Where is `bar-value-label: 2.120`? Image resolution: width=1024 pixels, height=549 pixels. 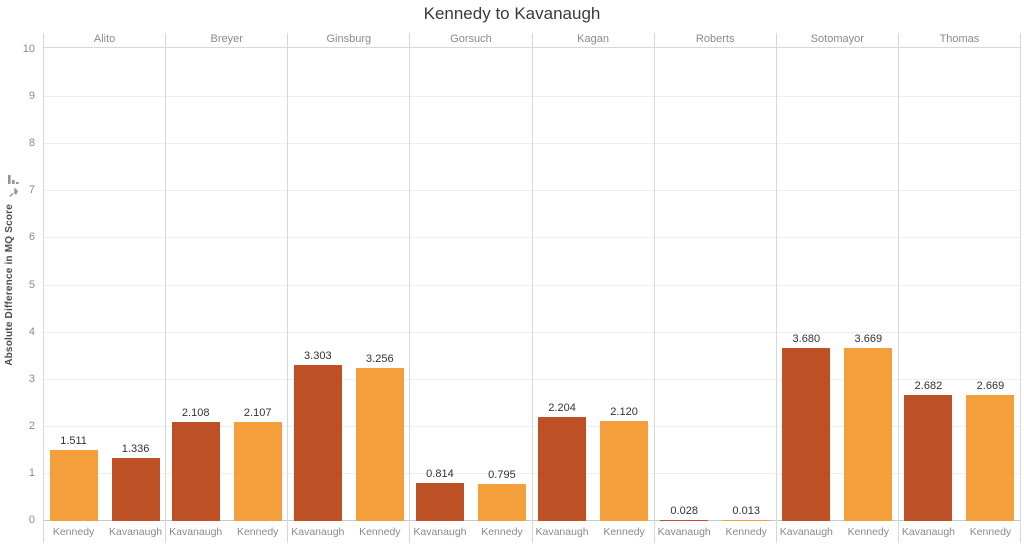 bar-value-label: 2.120 is located at coordinates (624, 412).